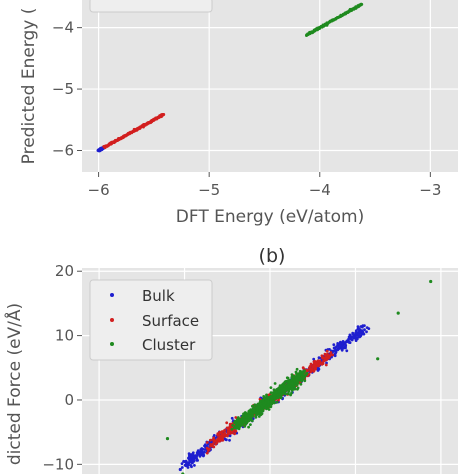 Image resolution: width=474 pixels, height=474 pixels. Describe the element at coordinates (430, 190) in the screenshot. I see `energy-x-tick-label: −3` at that location.